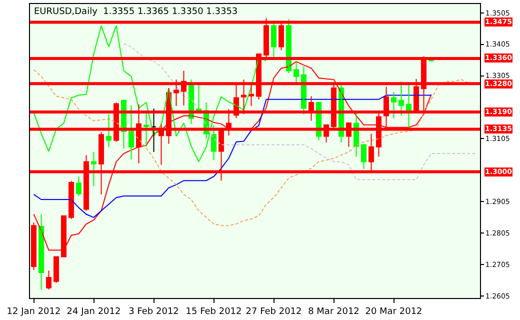 Image resolution: width=520 pixels, height=320 pixels. Describe the element at coordinates (214, 311) in the screenshot. I see `x-tick-label: 15 Feb 2012` at that location.